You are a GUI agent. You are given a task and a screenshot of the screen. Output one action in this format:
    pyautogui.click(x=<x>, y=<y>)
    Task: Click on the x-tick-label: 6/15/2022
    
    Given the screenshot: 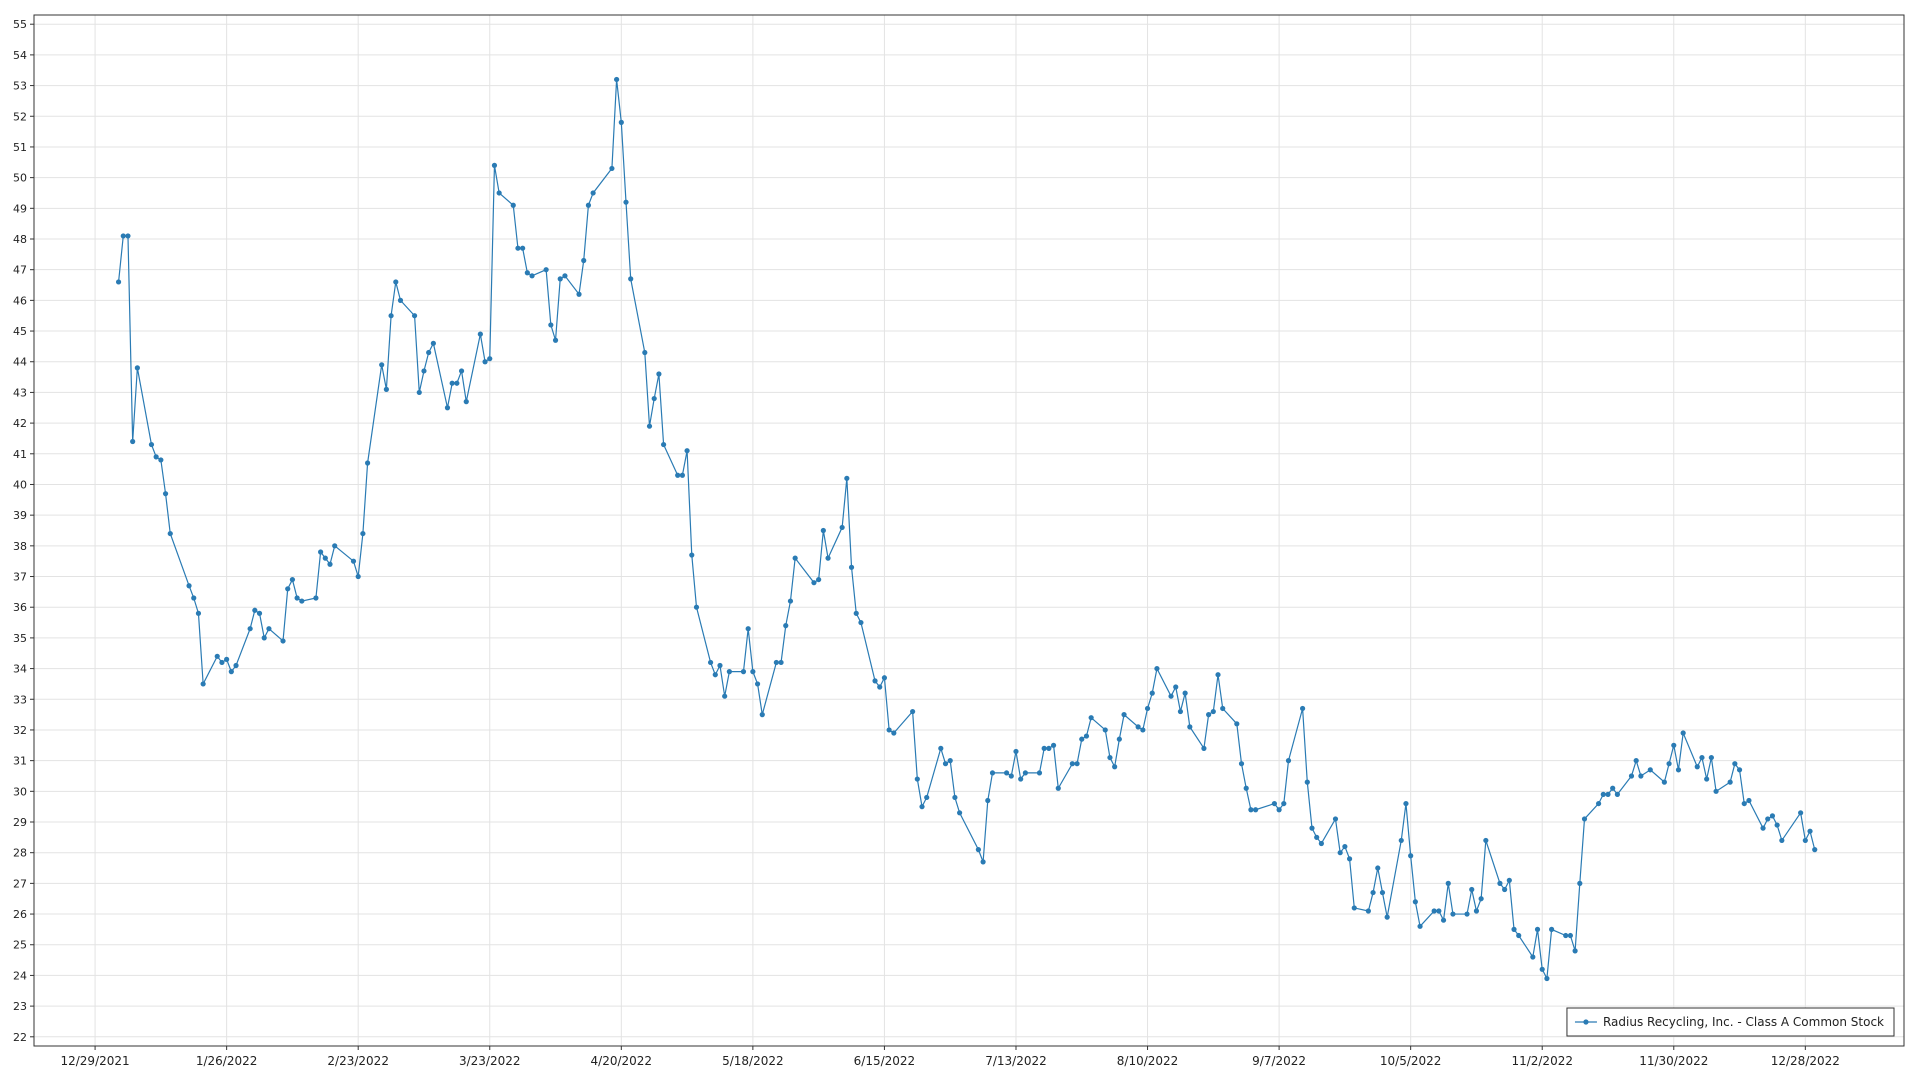 What is the action you would take?
    pyautogui.click(x=885, y=1061)
    